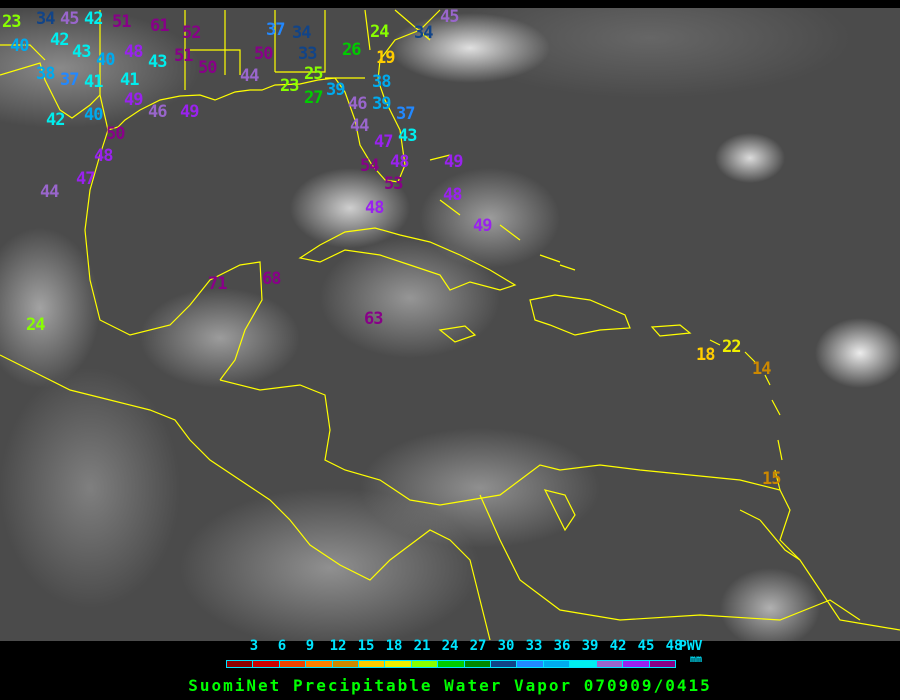 The image size is (900, 700). What do you see at coordinates (380, 32) in the screenshot?
I see `station-pwv-label: 24` at bounding box center [380, 32].